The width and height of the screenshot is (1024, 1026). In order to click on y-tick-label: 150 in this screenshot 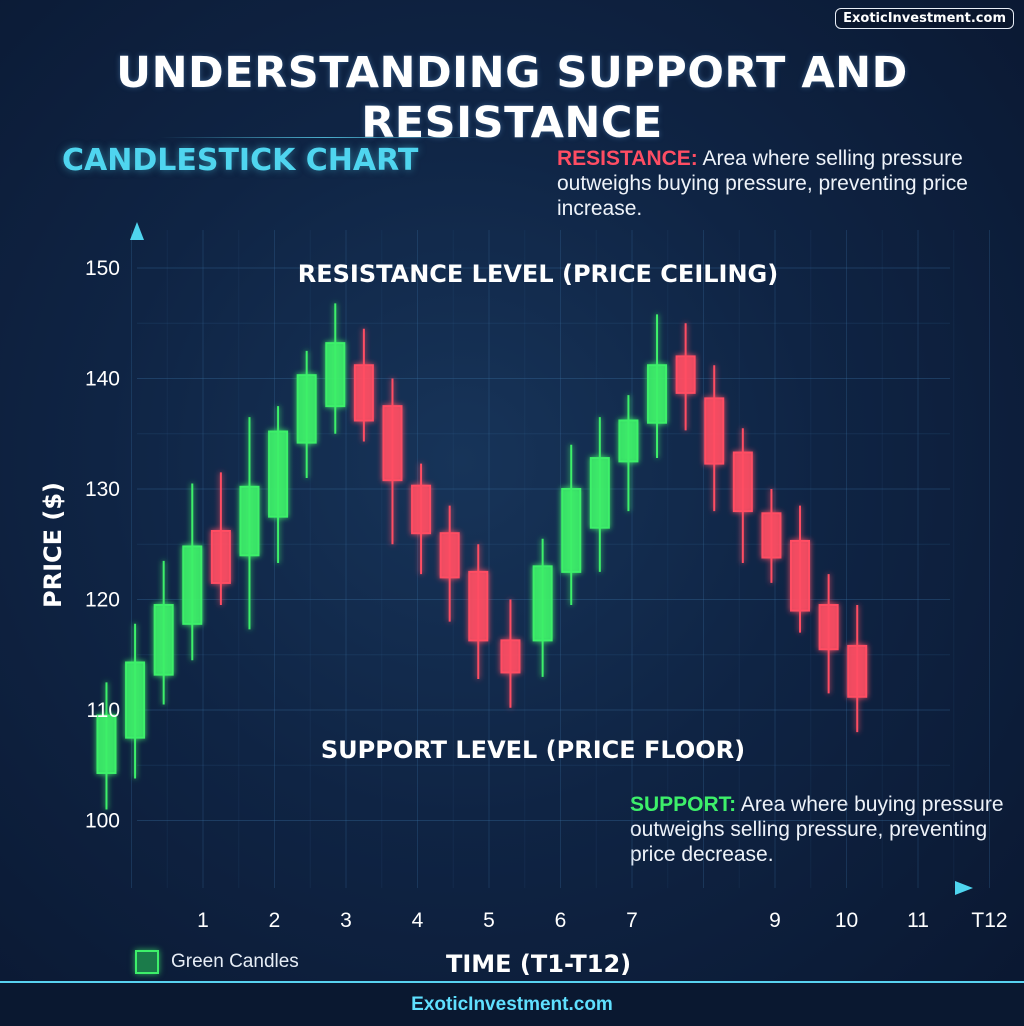, I will do `click(102, 268)`.